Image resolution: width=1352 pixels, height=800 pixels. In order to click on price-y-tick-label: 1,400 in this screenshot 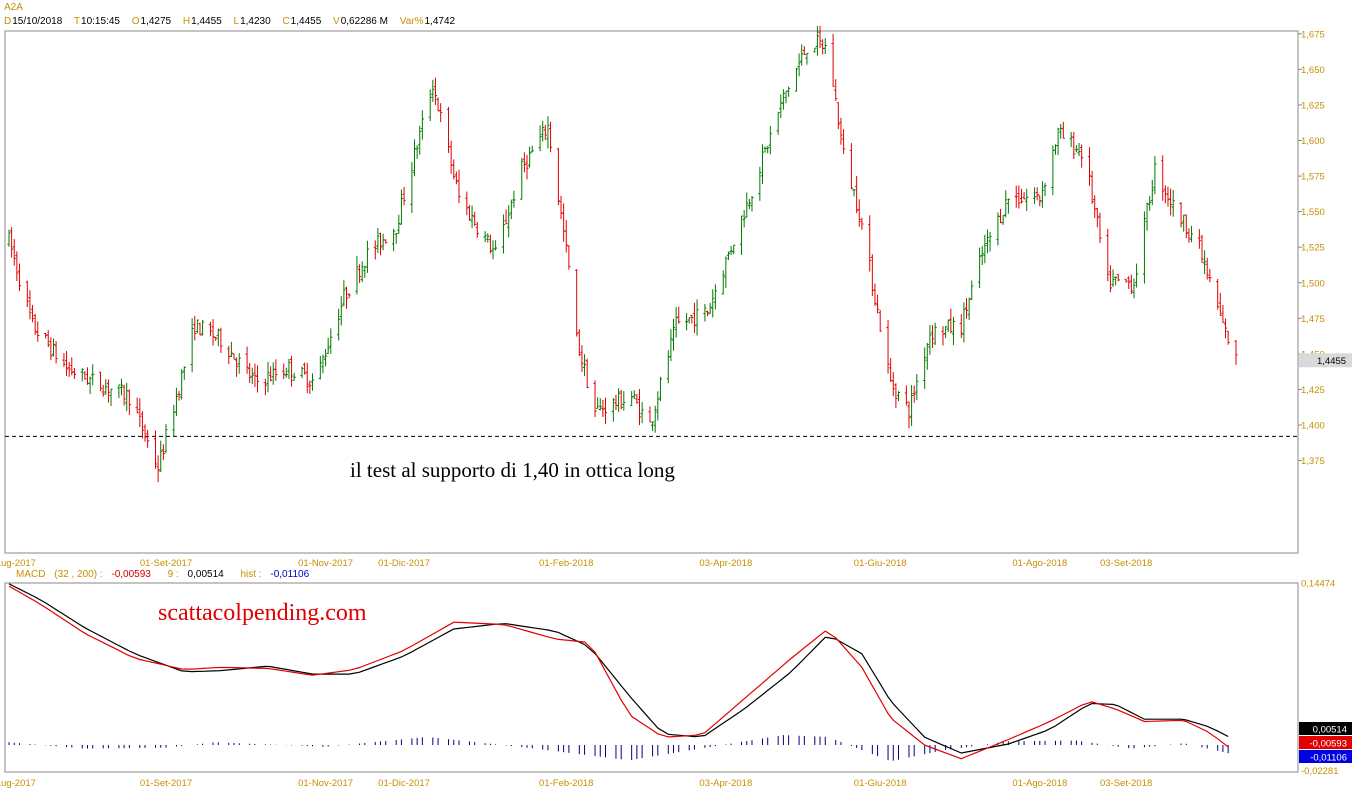, I will do `click(1313, 425)`.